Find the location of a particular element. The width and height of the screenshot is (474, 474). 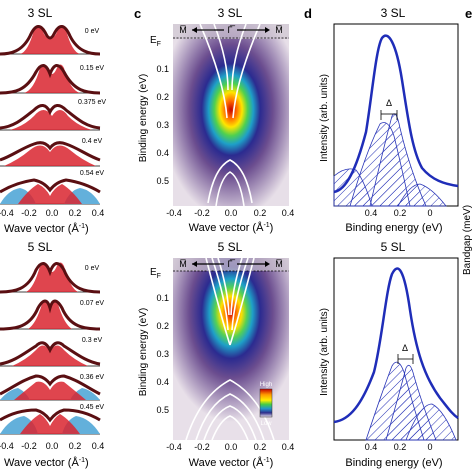

arpes-bottom-xtick-0: -0.4 is located at coordinates (174, 447).